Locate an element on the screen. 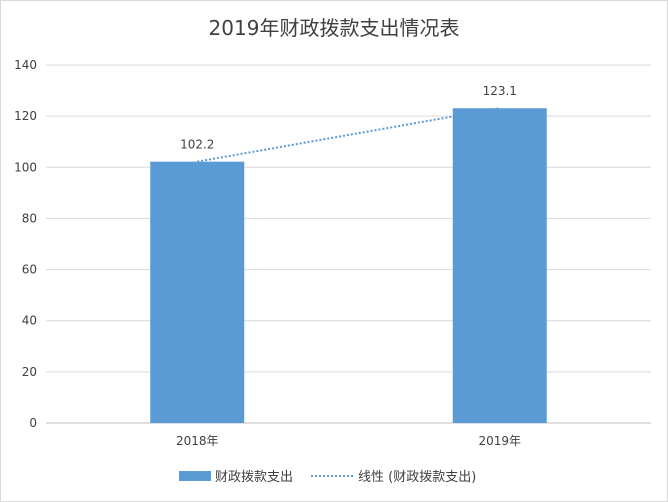  trendline-group is located at coordinates (348, 135).